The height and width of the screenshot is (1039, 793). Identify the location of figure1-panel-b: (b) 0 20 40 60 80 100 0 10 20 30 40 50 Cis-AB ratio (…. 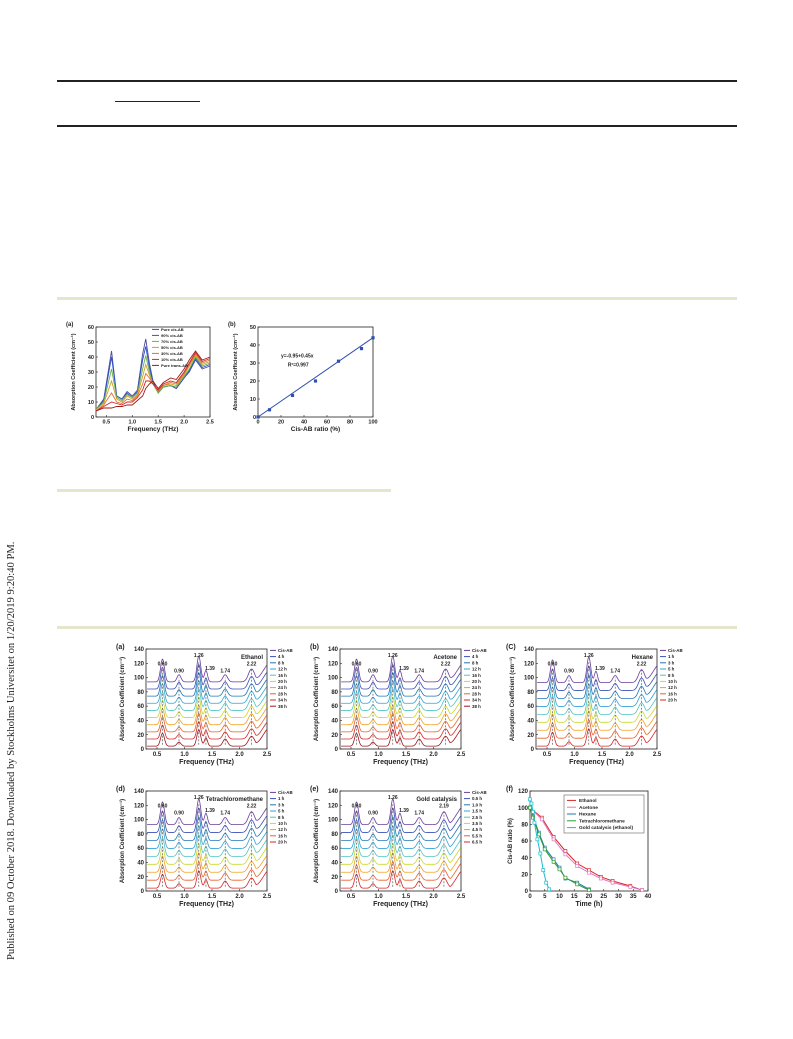
(303, 377).